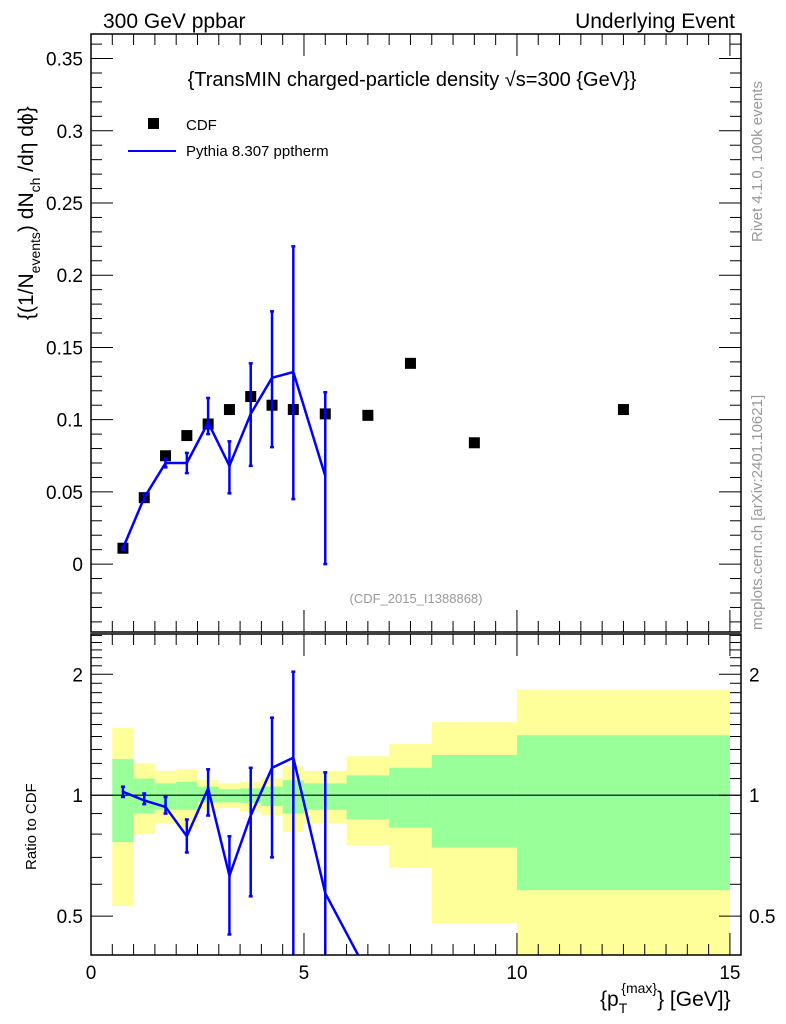 Image resolution: width=786 pixels, height=1024 pixels. I want to click on ylabel-part: ) dN, so click(26, 212).